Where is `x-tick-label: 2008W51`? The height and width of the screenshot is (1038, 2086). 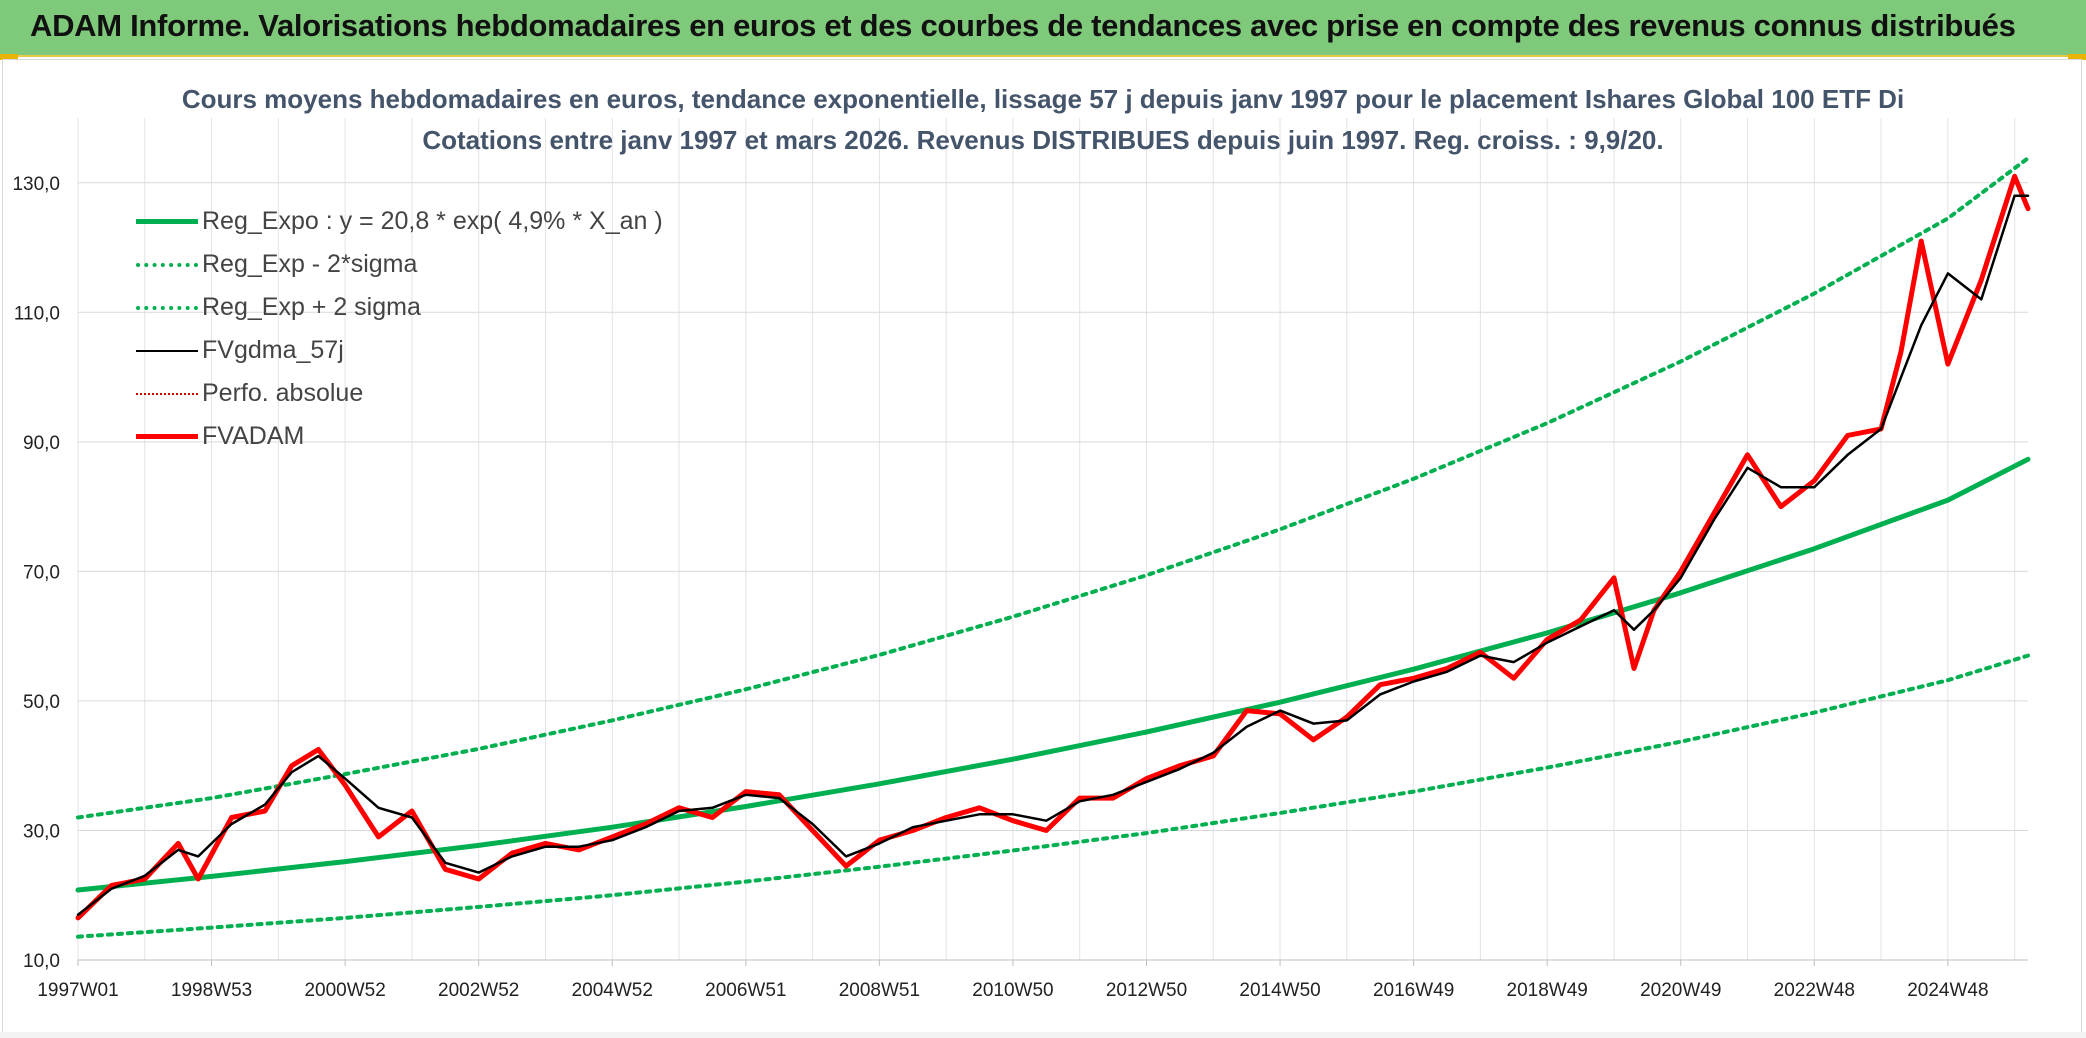 x-tick-label: 2008W51 is located at coordinates (879, 990).